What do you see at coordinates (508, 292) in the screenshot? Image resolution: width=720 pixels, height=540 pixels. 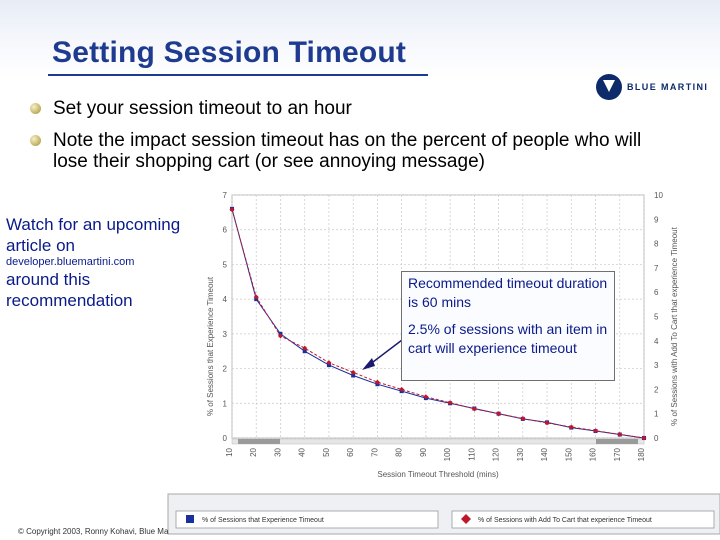 I see `callout-line: Recommended timeout duration is 60 mins` at bounding box center [508, 292].